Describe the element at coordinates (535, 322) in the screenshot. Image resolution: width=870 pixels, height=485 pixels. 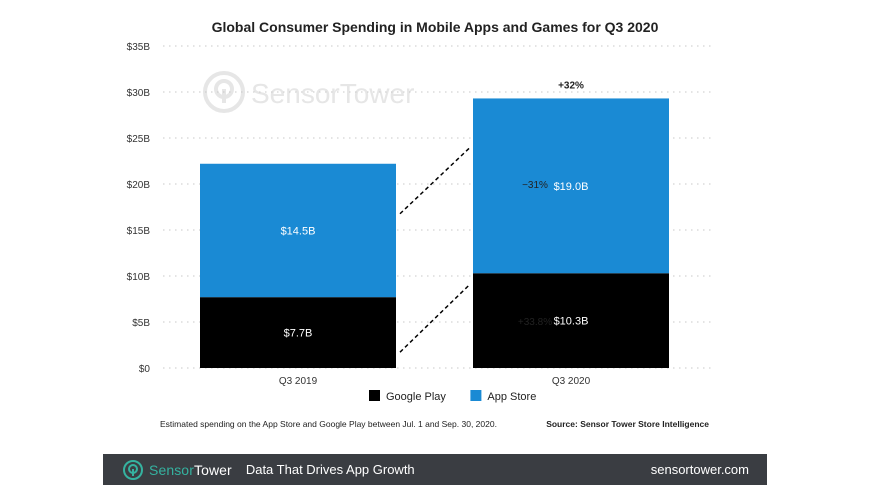
I see `google-play-change-label: +33.8%` at that location.